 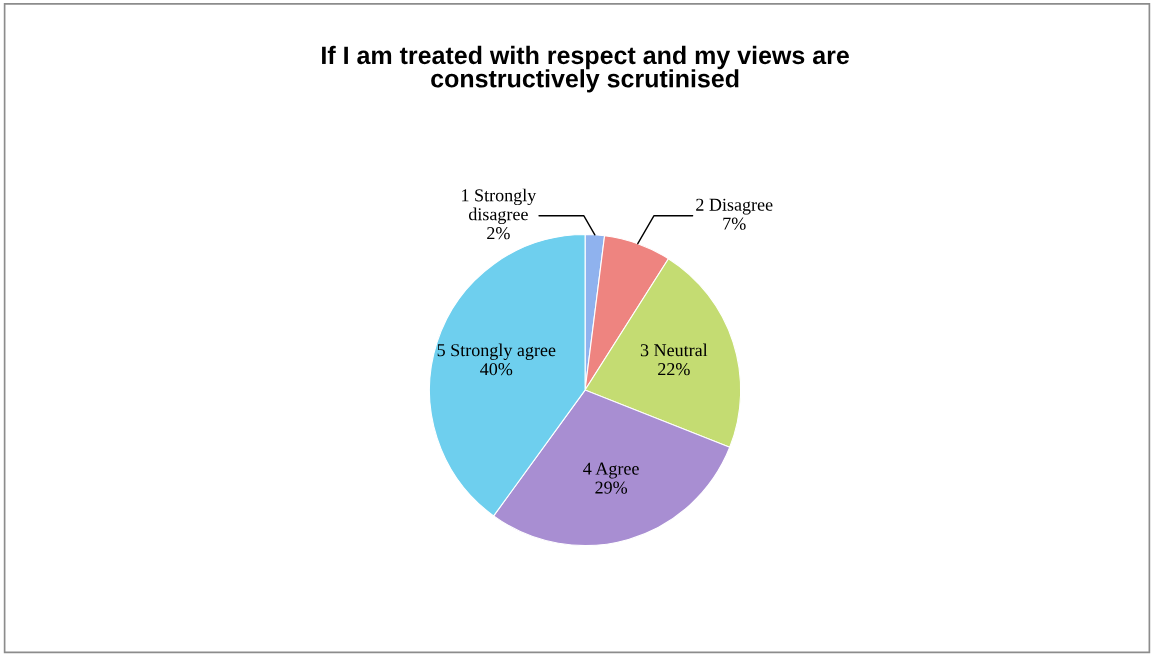 I want to click on data-label: 7%, so click(x=734, y=223).